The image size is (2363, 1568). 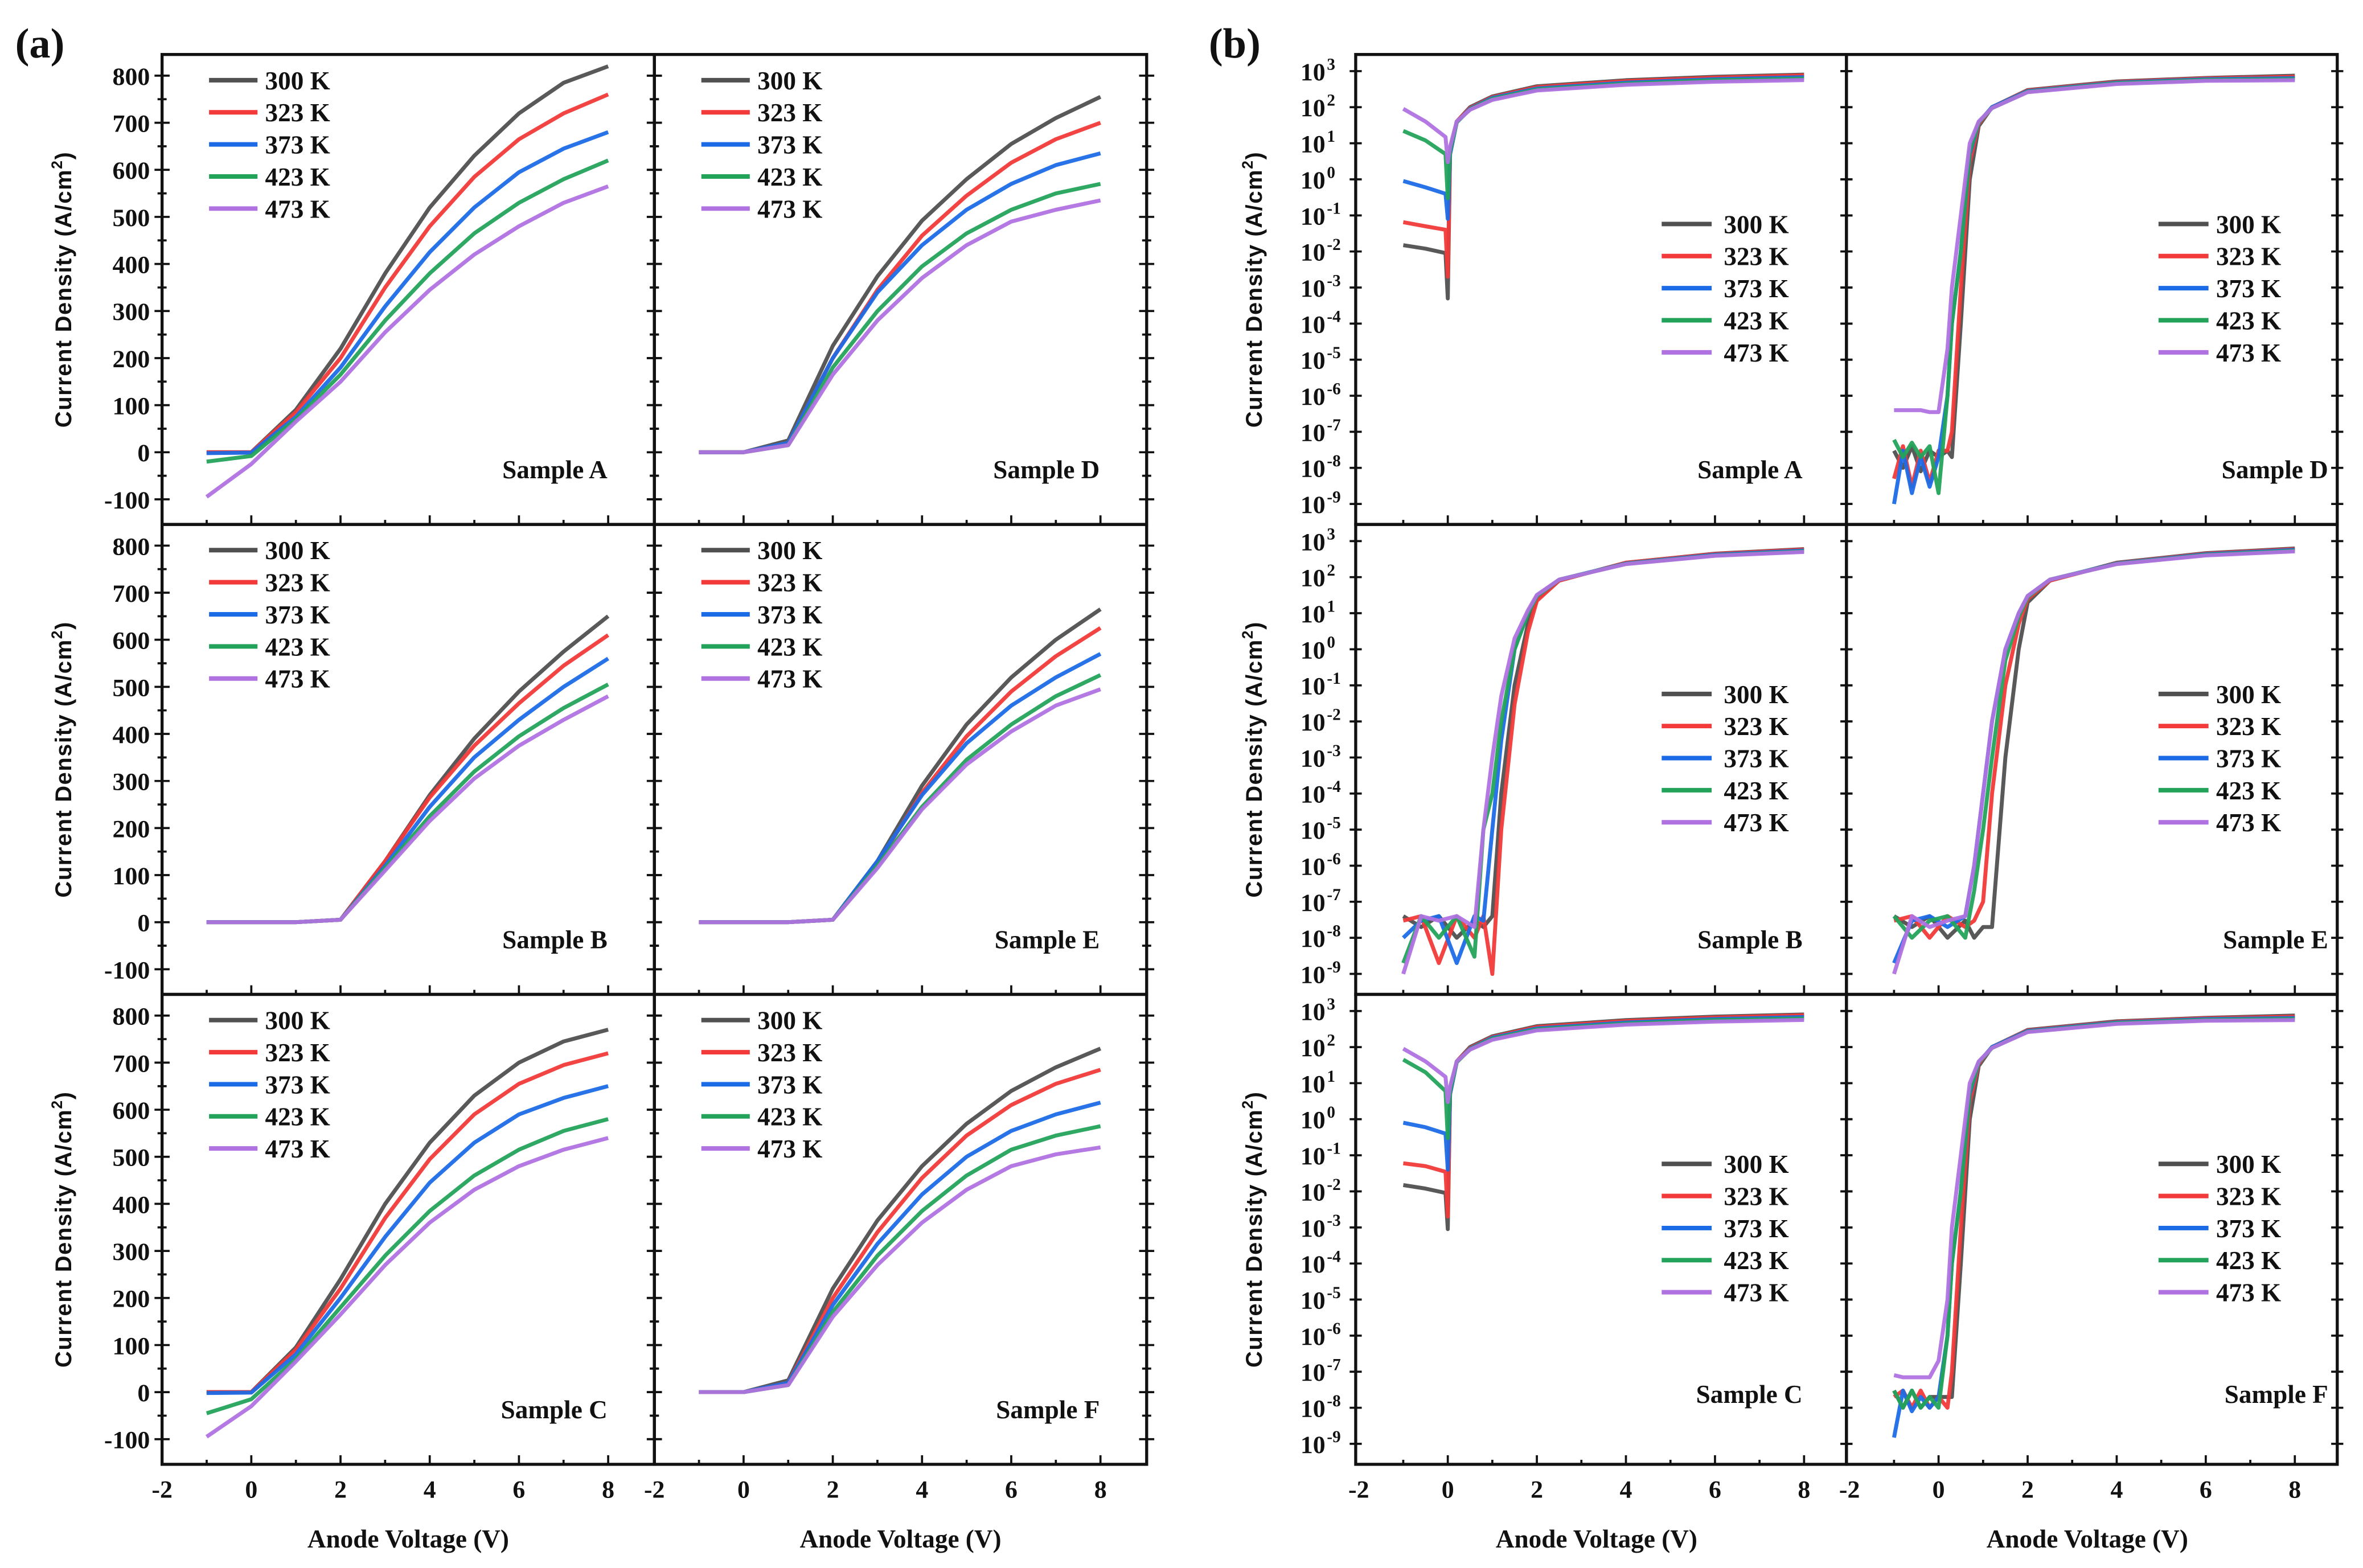 I want to click on y-tick-label: 200, so click(x=131, y=359).